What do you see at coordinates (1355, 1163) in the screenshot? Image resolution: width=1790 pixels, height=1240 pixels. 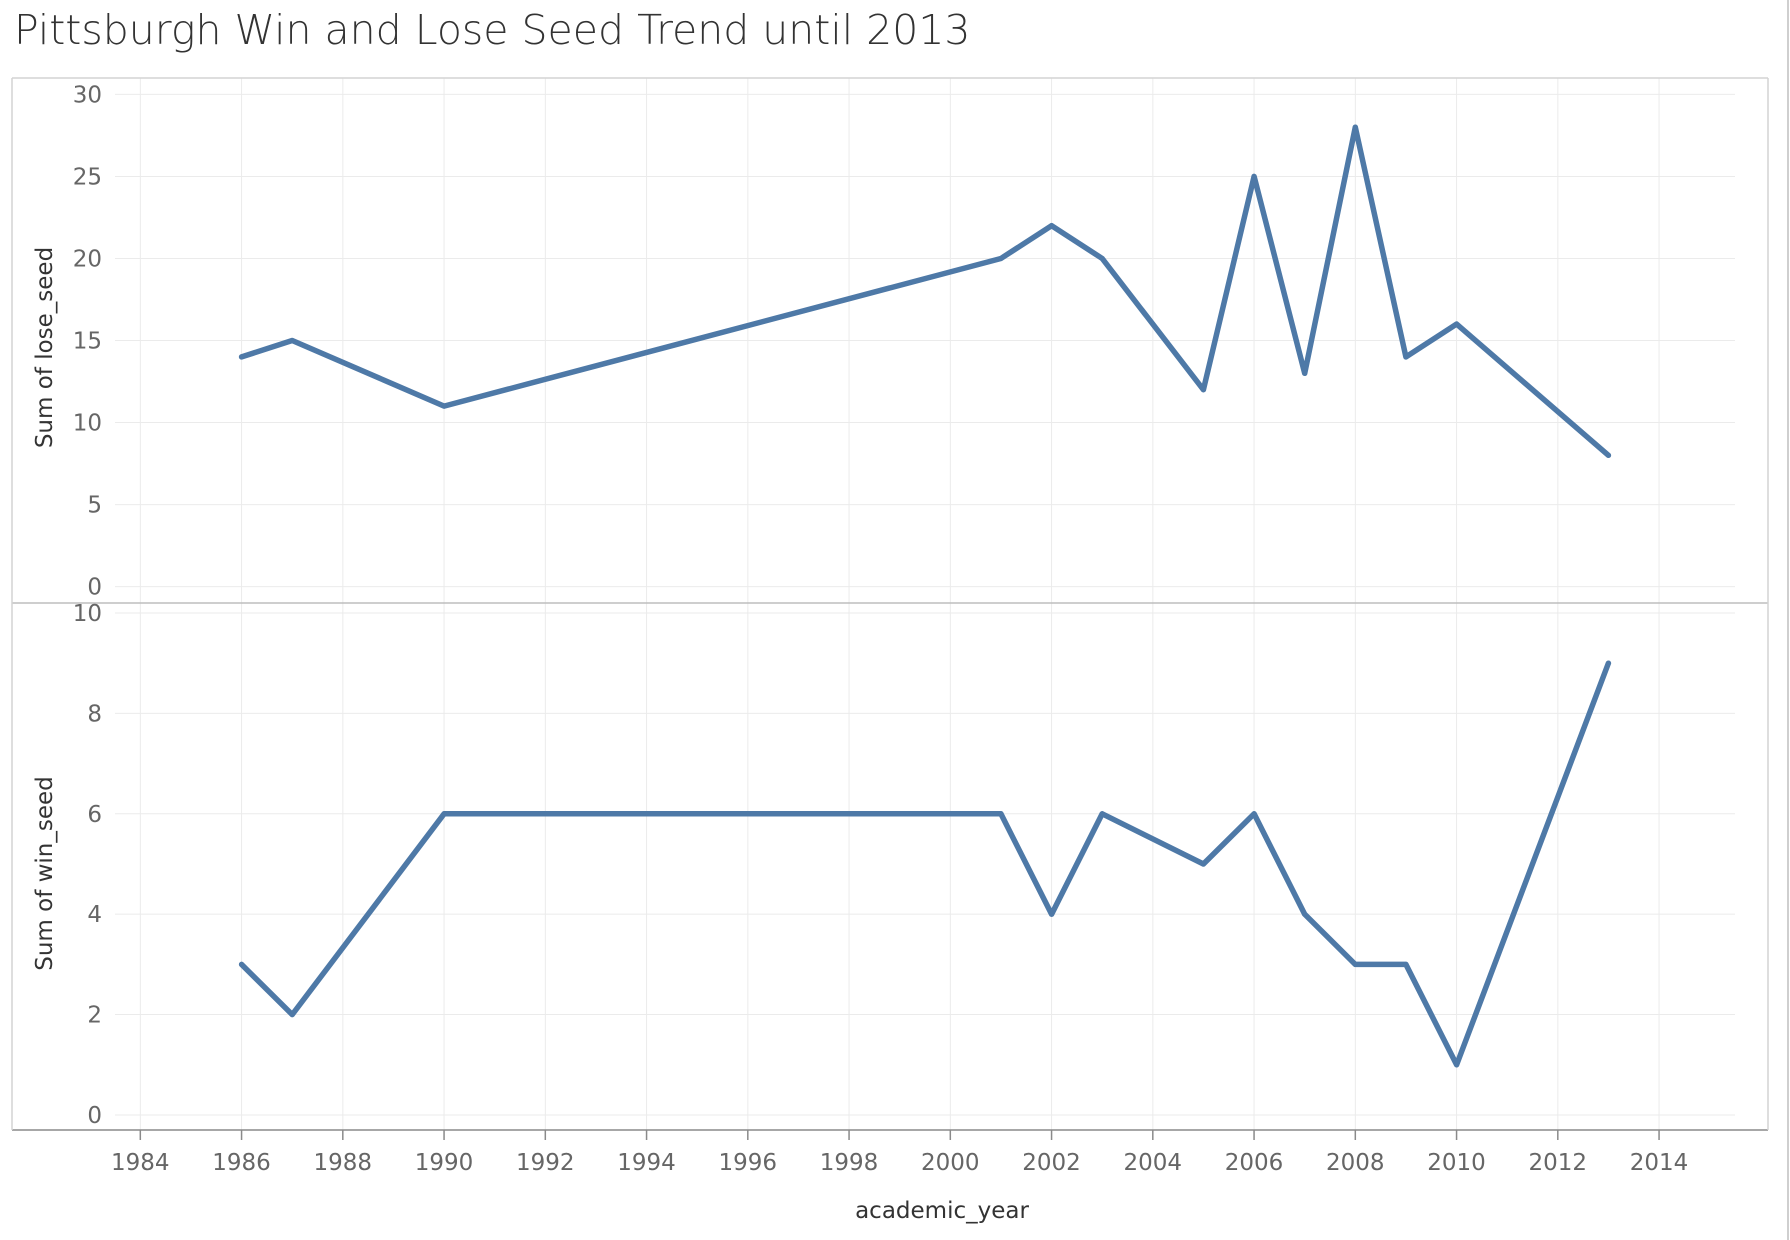 I see `x-tick-label: 2008` at bounding box center [1355, 1163].